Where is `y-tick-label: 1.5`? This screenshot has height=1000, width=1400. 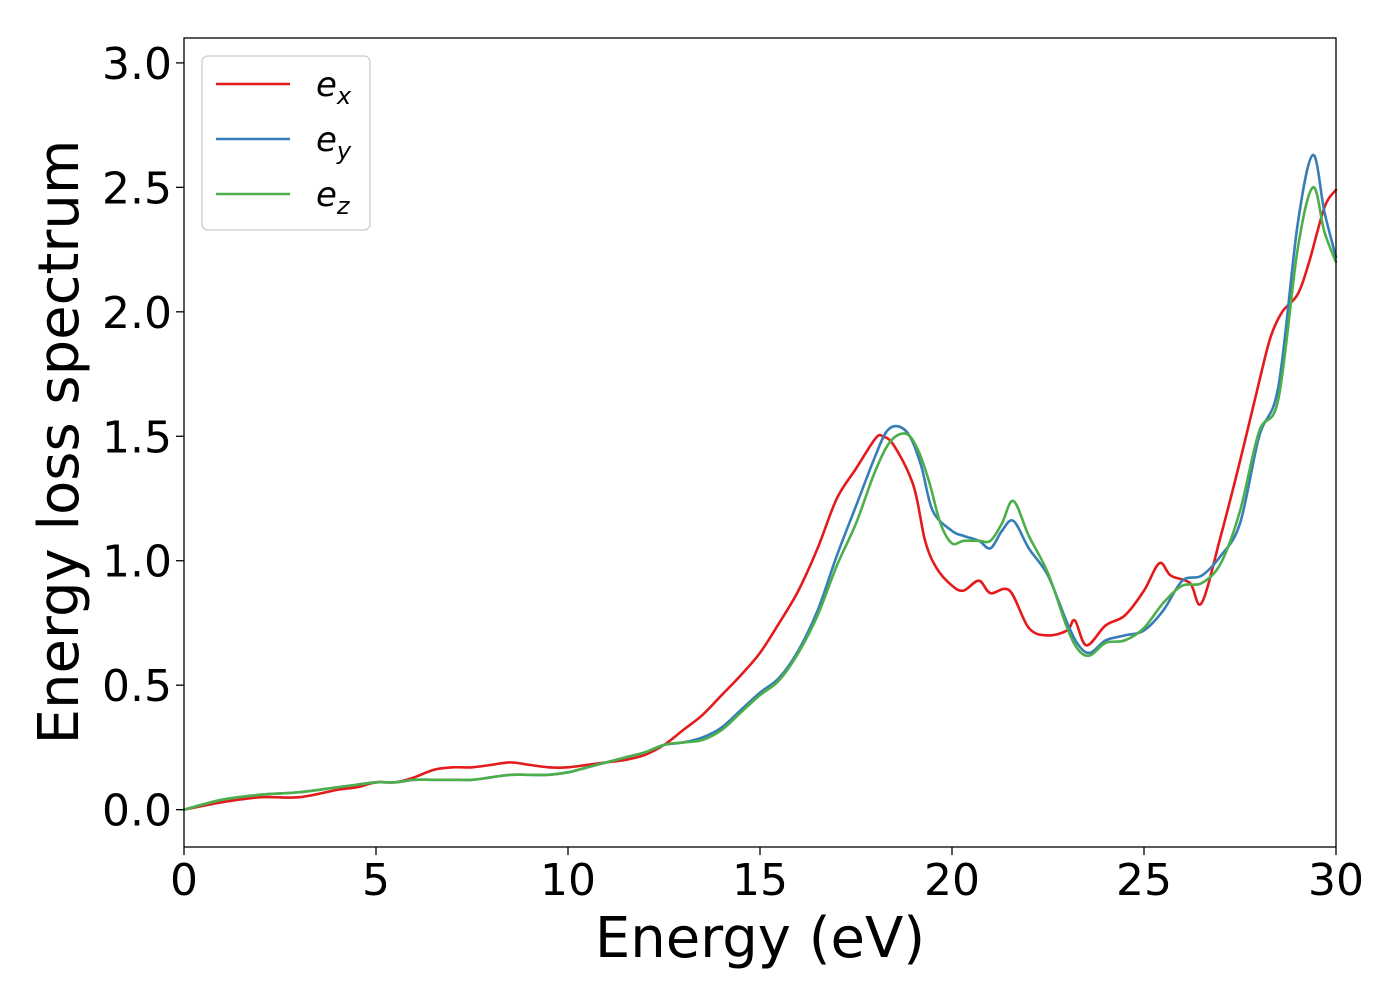
y-tick-label: 1.5 is located at coordinates (137, 437).